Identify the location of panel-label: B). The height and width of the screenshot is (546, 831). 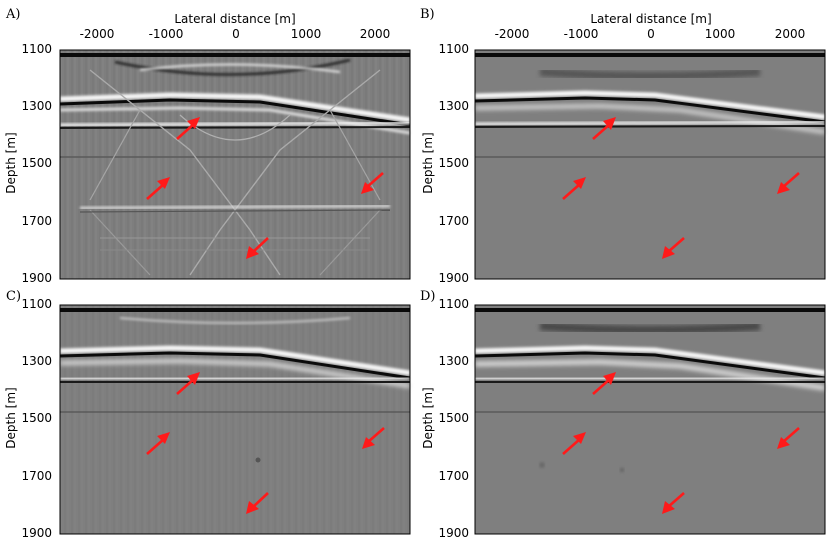
(427, 14).